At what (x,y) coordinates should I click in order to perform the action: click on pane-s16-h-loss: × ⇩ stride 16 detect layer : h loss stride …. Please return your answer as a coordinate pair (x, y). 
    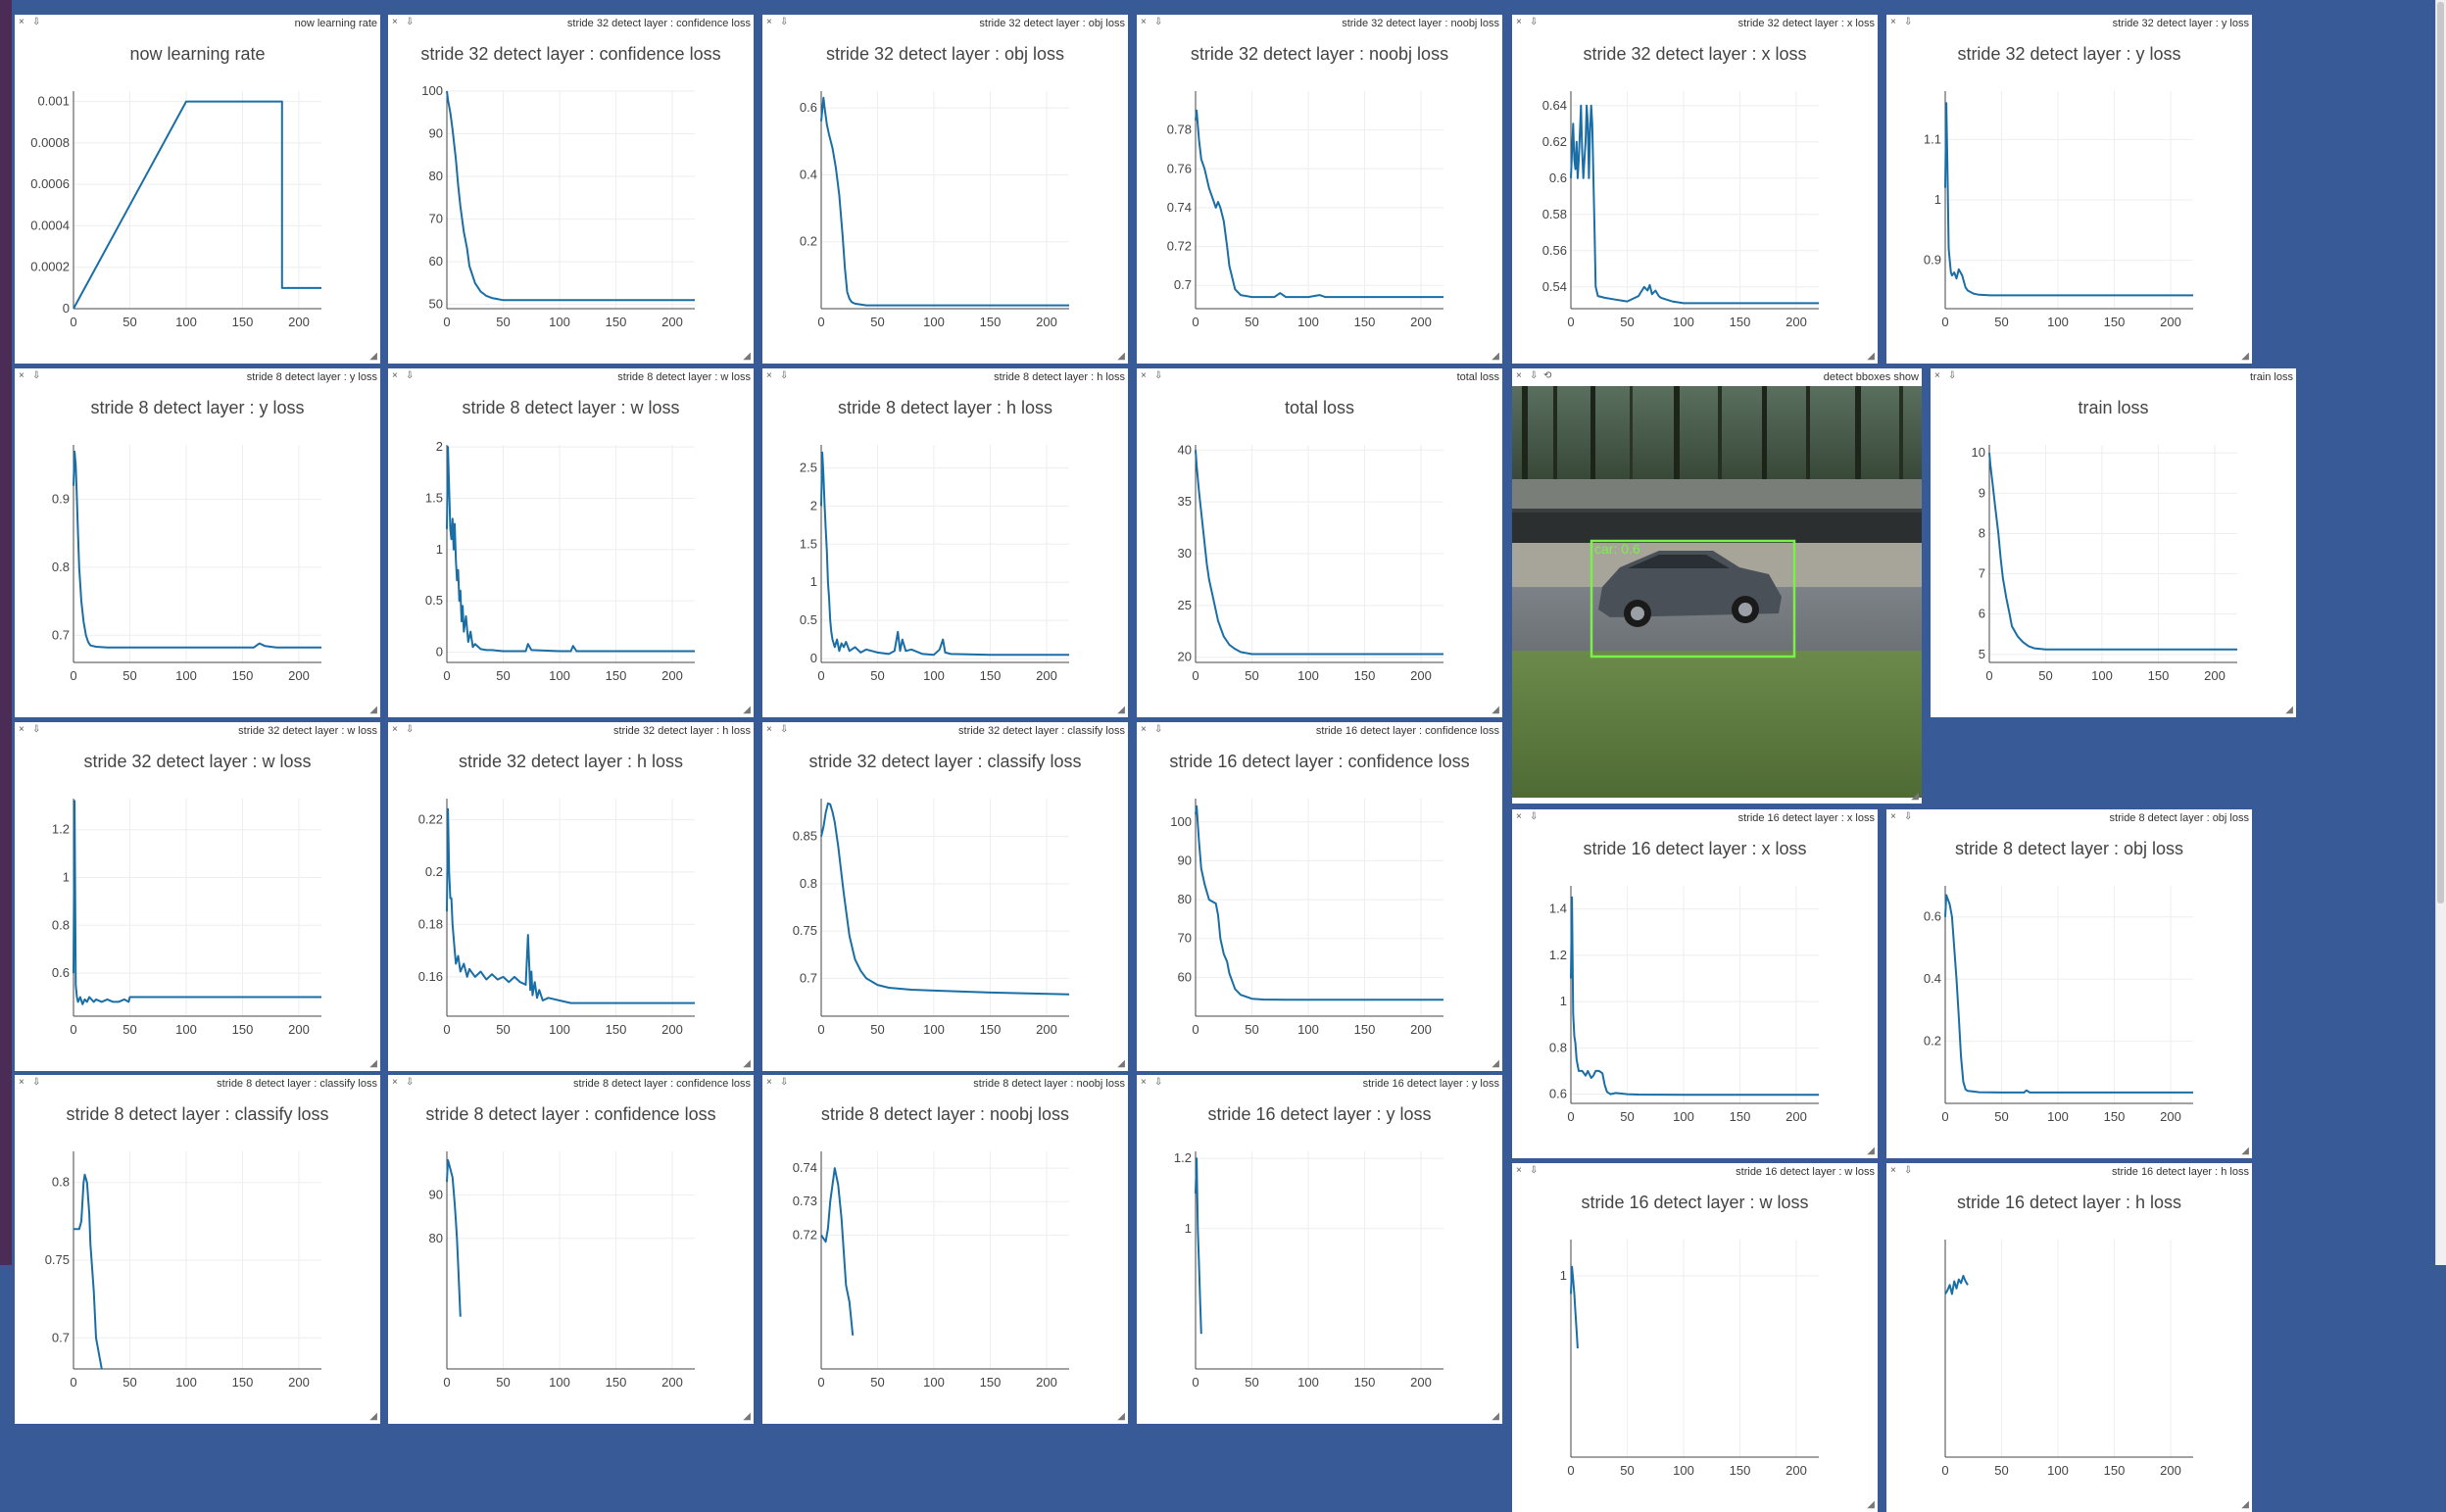
    Looking at the image, I should click on (2069, 1337).